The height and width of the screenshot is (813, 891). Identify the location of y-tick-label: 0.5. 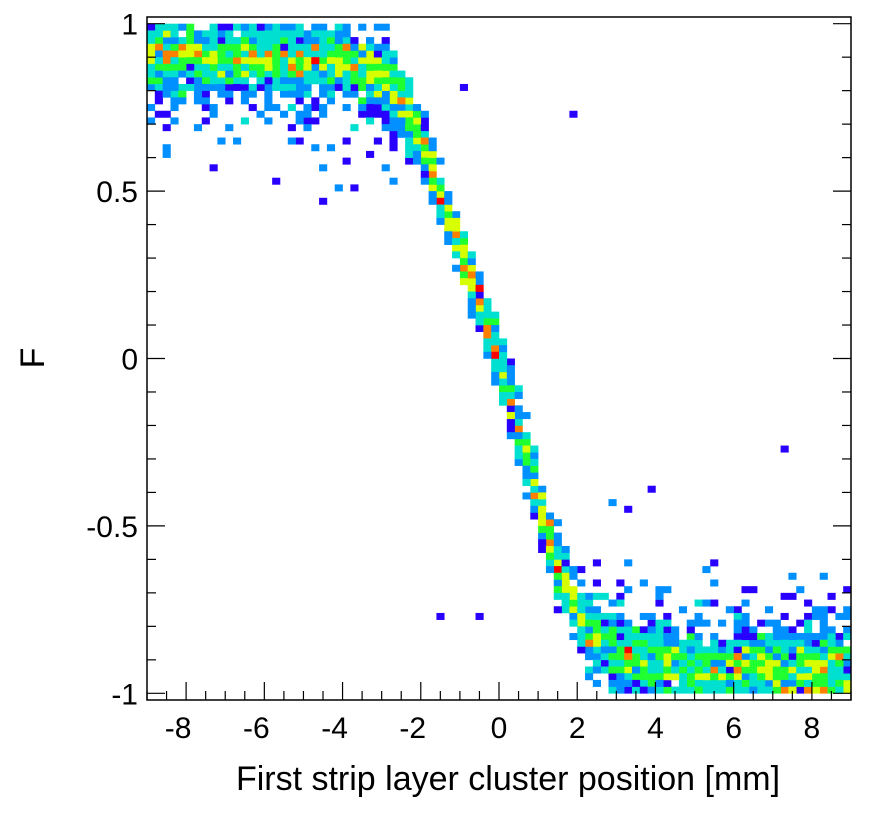
(117, 192).